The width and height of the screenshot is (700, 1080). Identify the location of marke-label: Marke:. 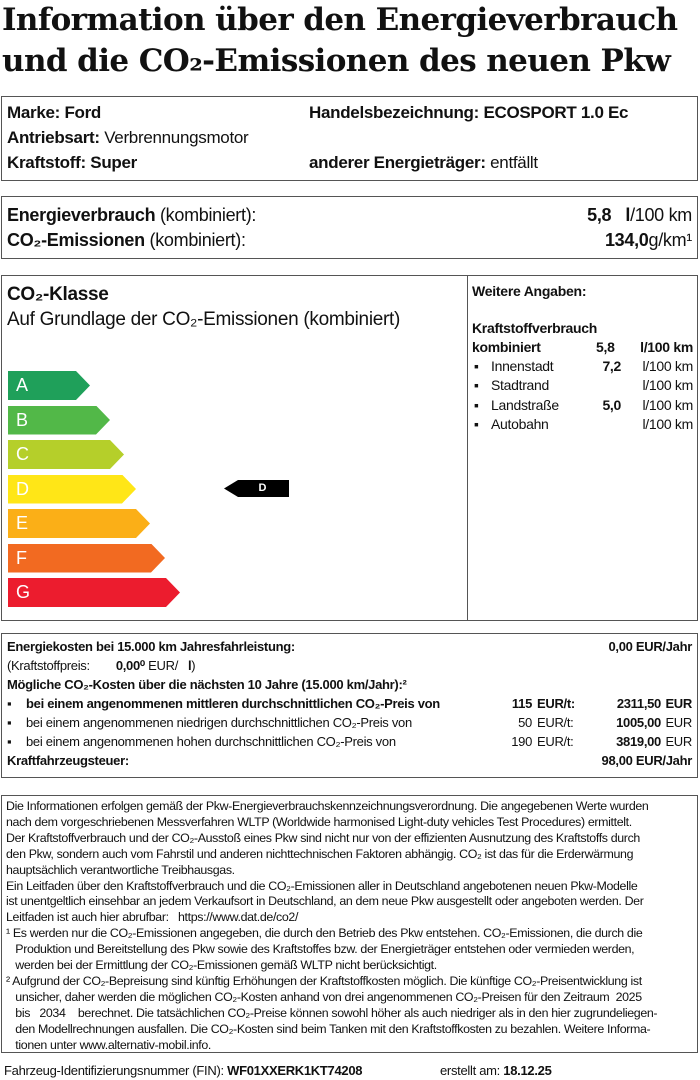
(34, 112).